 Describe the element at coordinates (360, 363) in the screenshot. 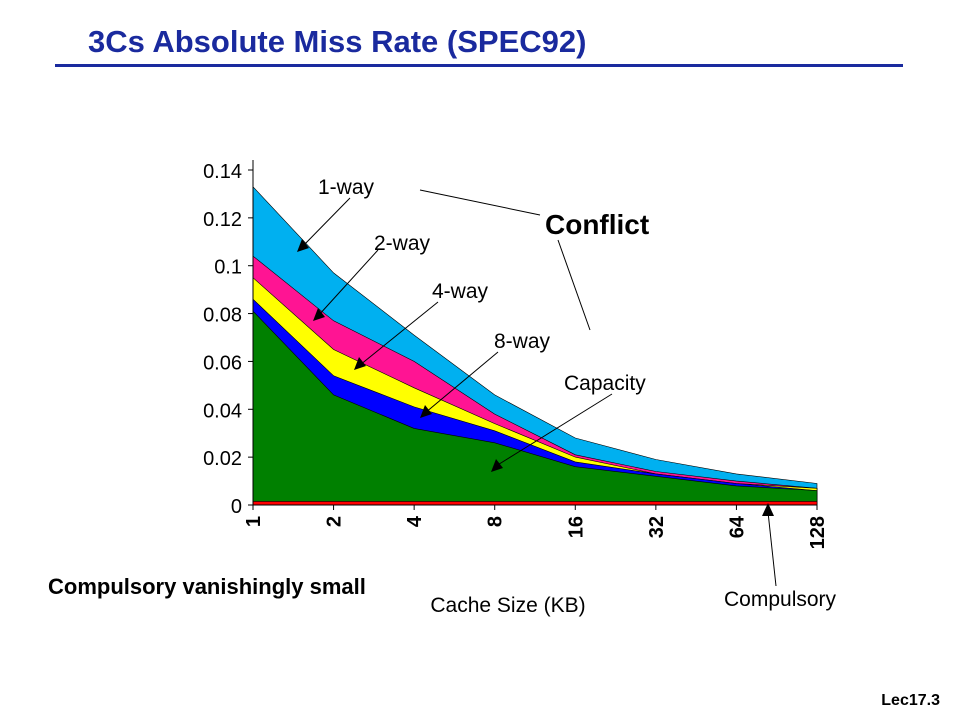

I see `arrowhead-4-way` at that location.